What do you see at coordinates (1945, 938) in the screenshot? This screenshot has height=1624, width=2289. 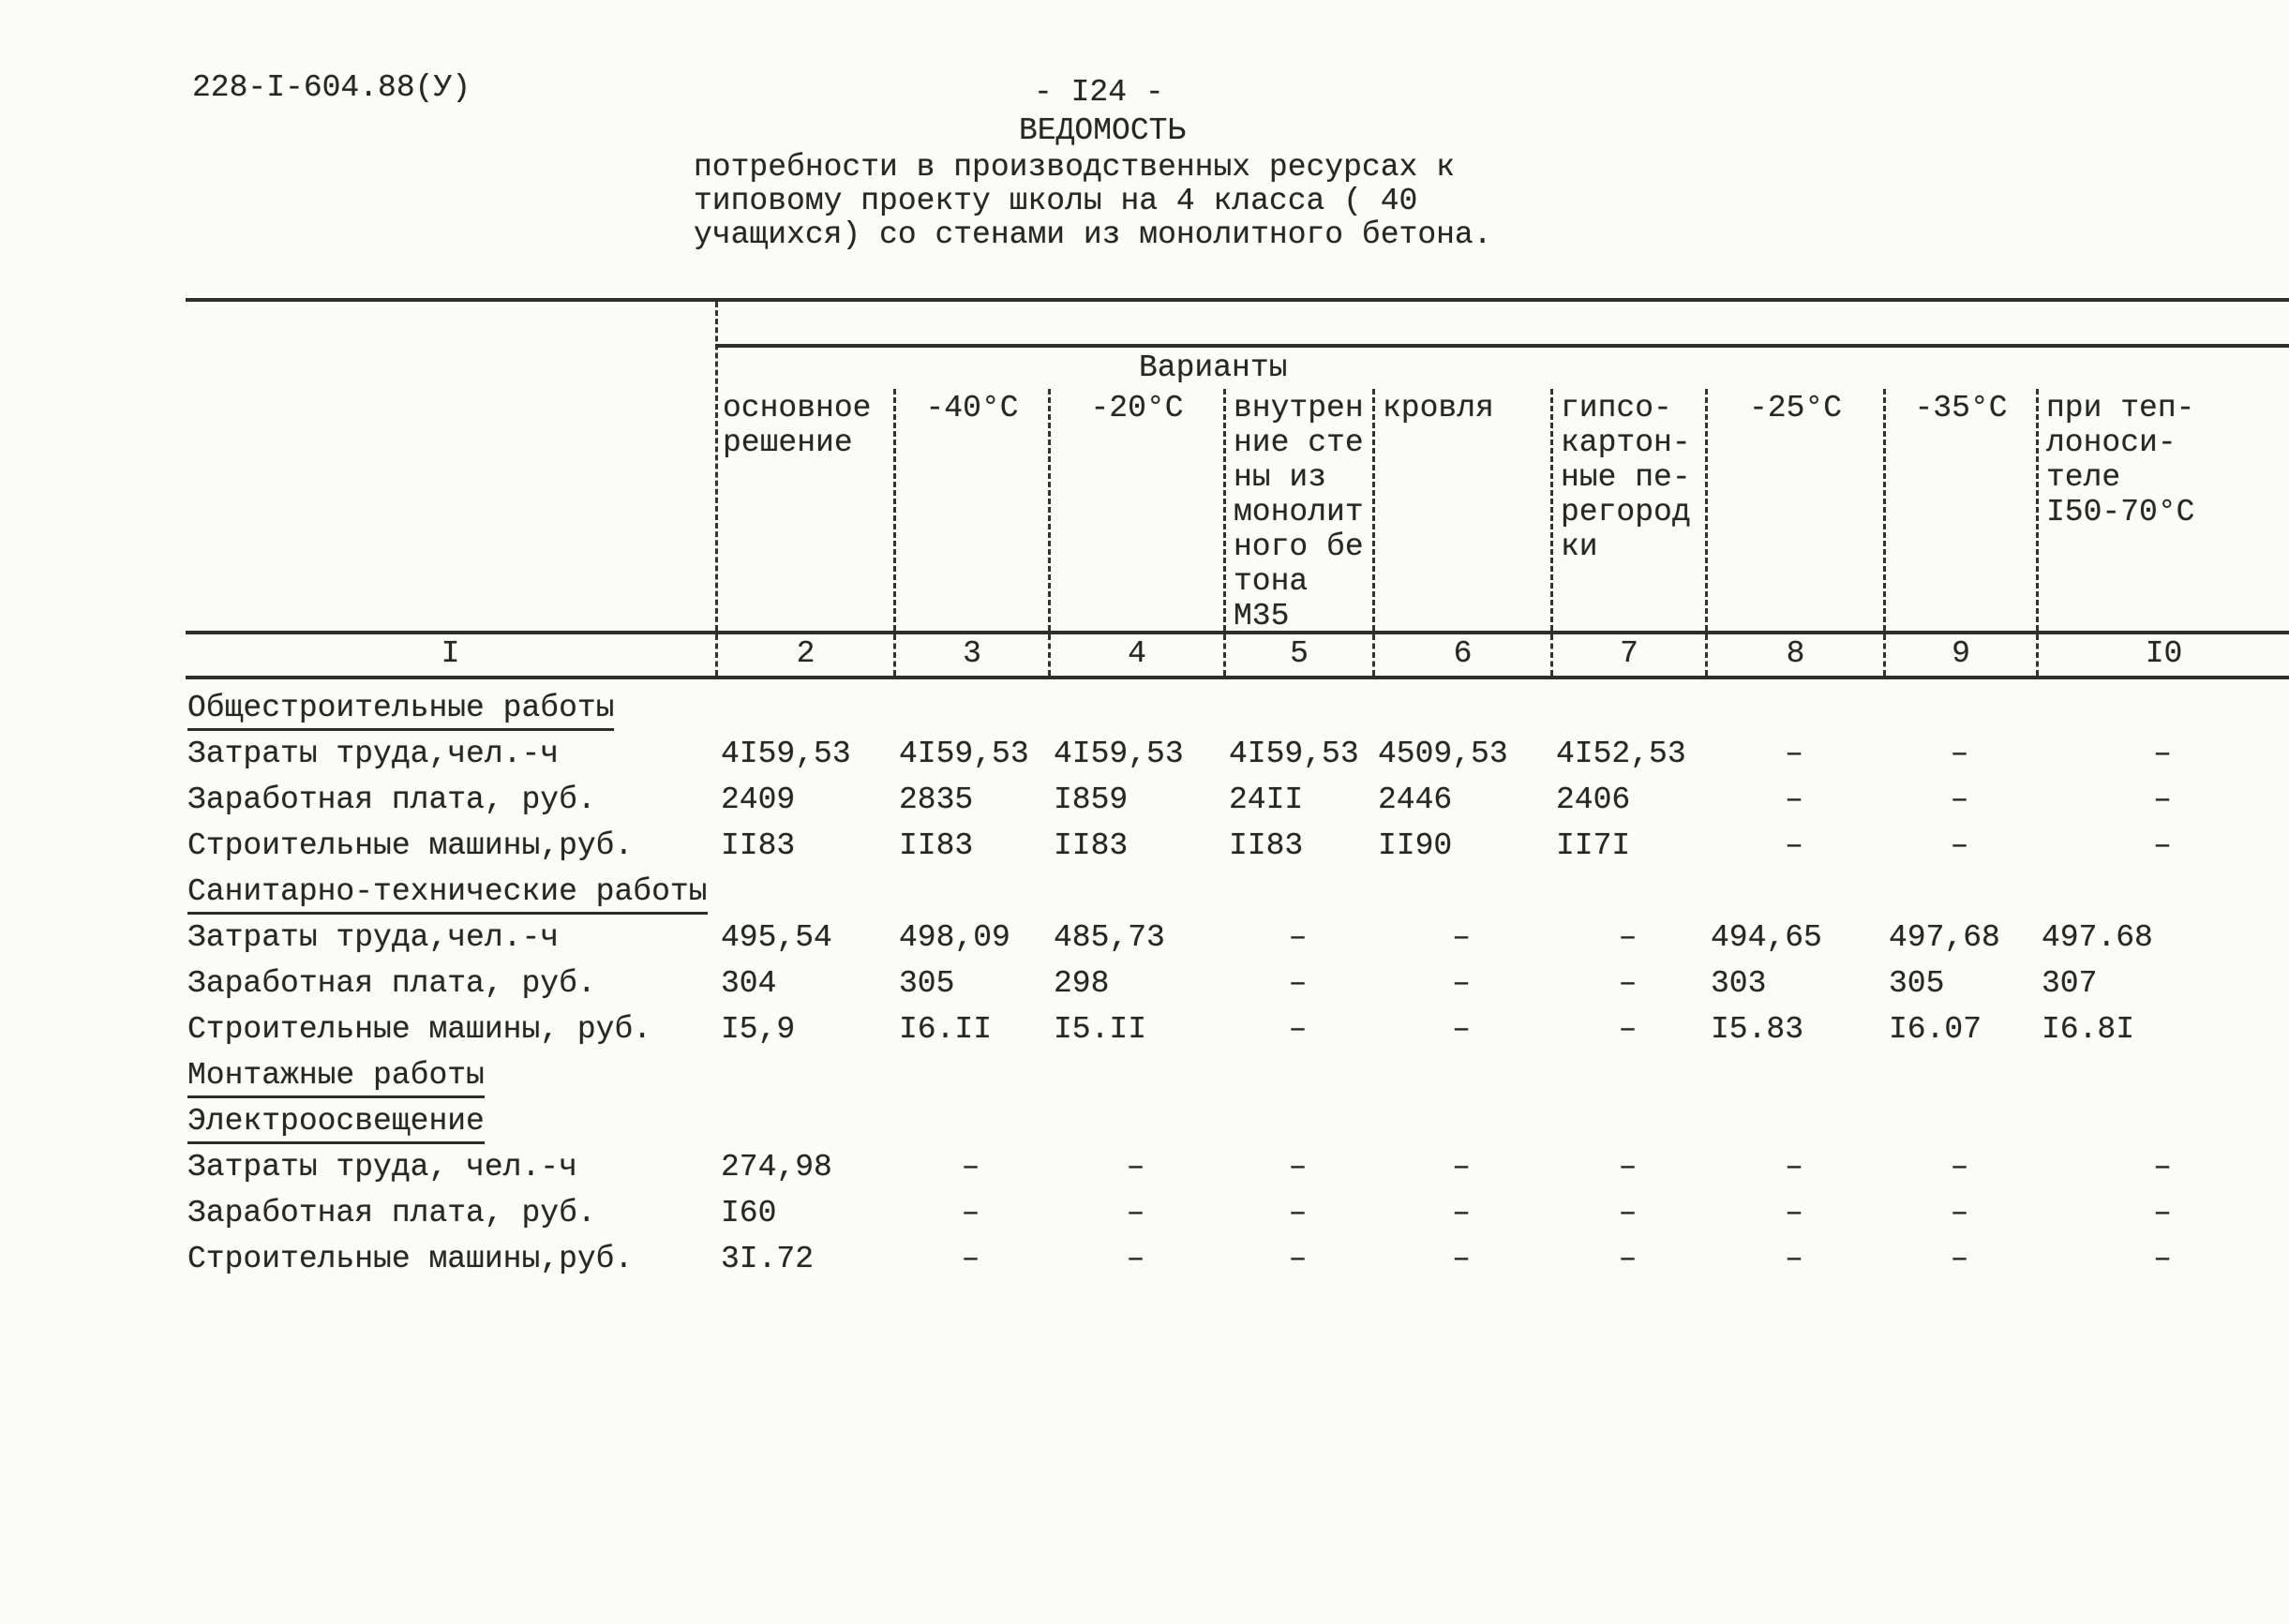 I see `value-cell: 497,68` at bounding box center [1945, 938].